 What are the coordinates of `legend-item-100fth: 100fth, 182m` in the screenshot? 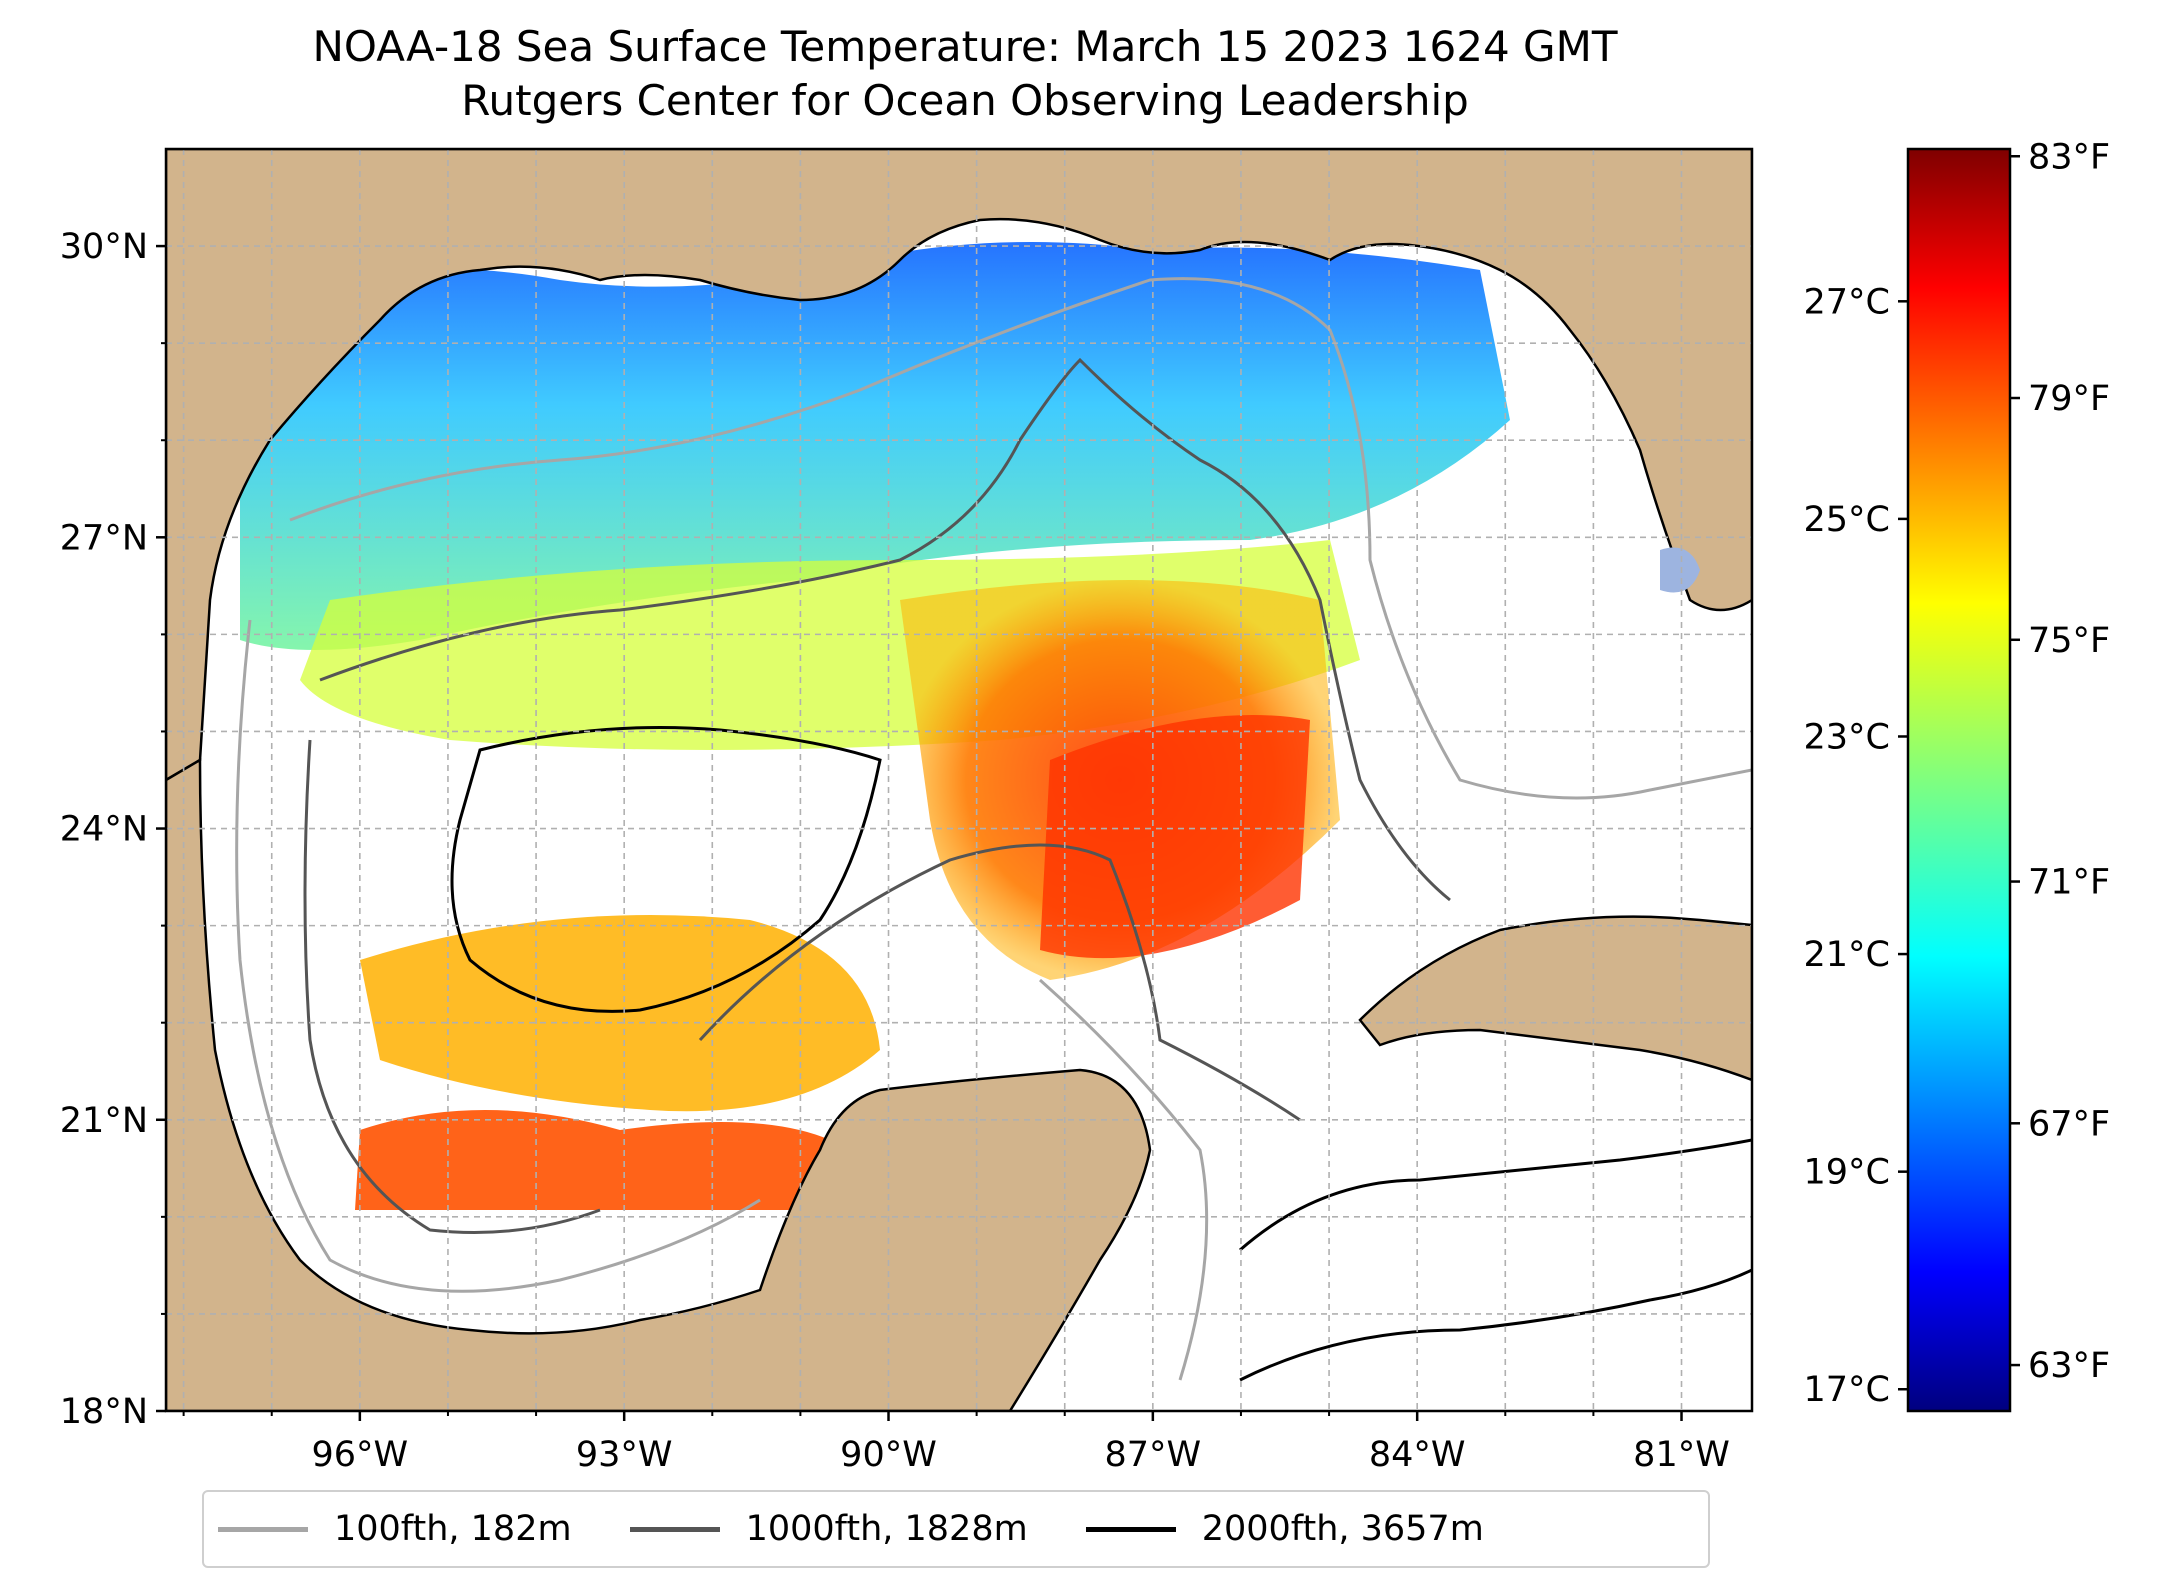 It's located at (395, 1529).